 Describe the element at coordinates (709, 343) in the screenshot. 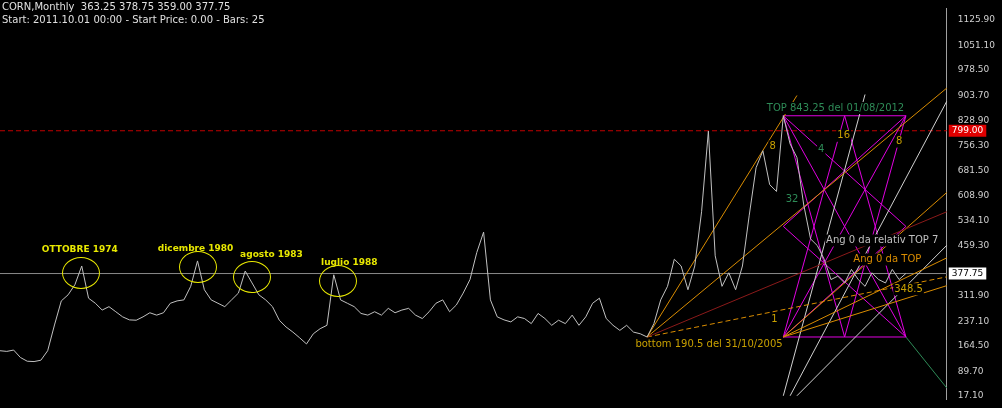

I see `annotation: bottom 190.5 del 31/10/2005` at that location.